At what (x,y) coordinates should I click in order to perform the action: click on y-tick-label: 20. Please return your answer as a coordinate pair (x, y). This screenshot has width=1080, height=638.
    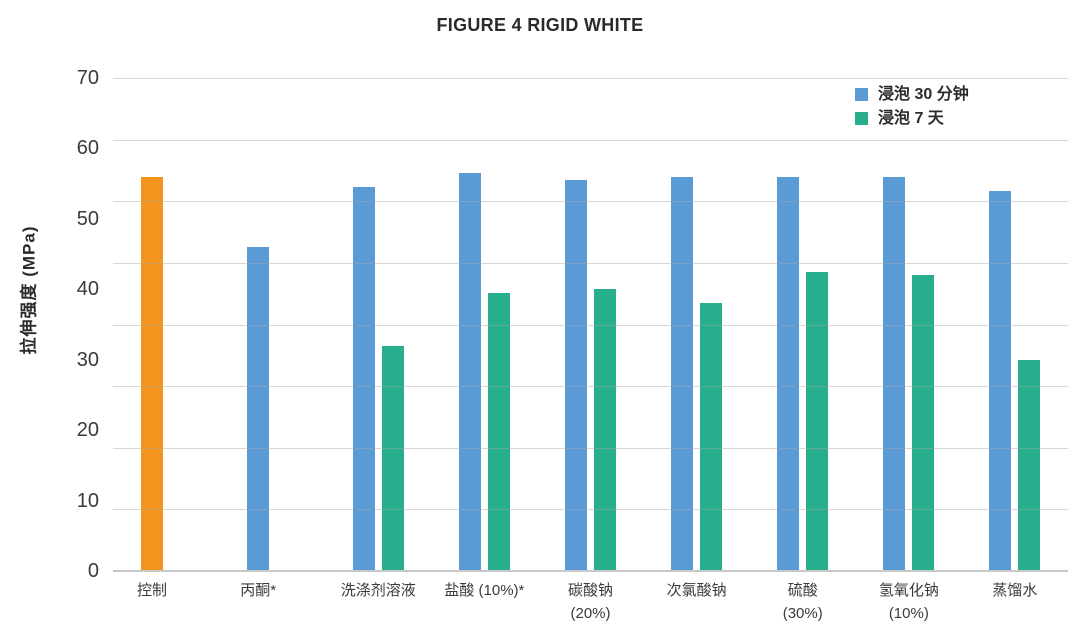
    Looking at the image, I should click on (87, 430).